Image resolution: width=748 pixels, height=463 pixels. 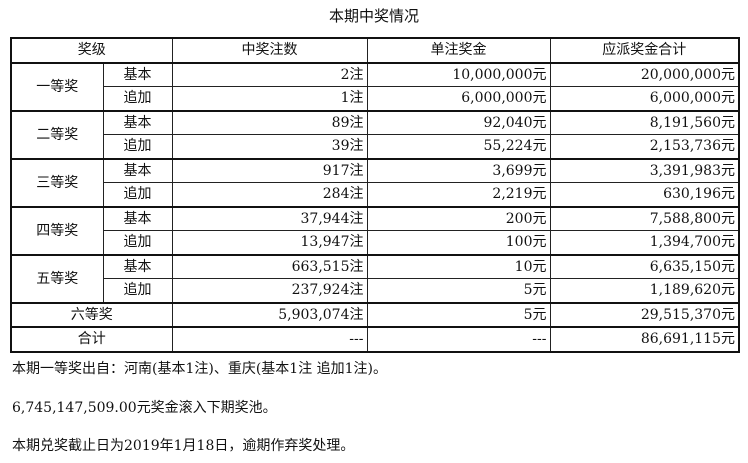 I want to click on prize-level: 合计, so click(x=91, y=339).